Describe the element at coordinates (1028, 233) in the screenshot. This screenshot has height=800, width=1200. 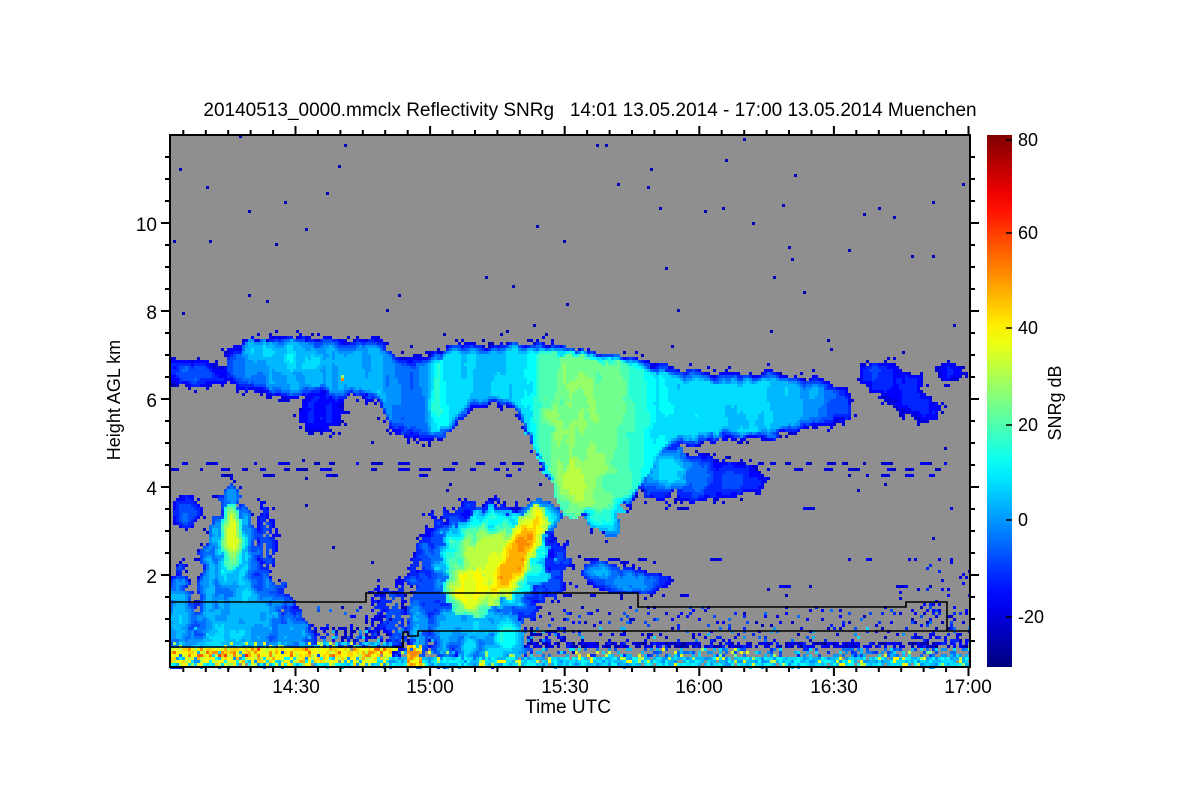
I see `svg-text: 60` at that location.